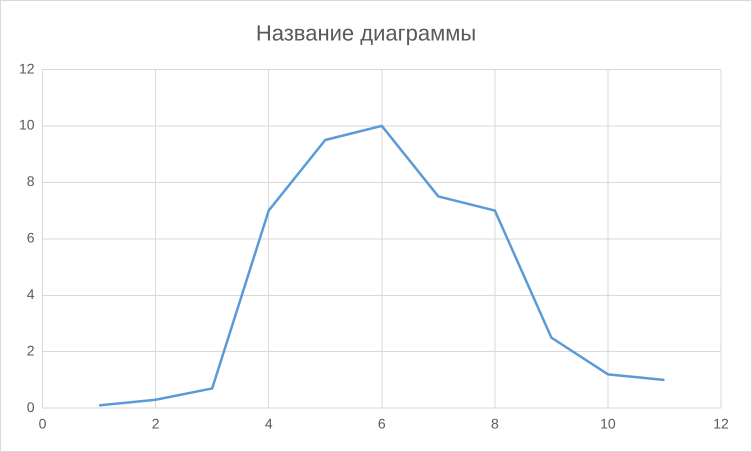 The image size is (752, 452). I want to click on x-tick-label: 4, so click(268, 423).